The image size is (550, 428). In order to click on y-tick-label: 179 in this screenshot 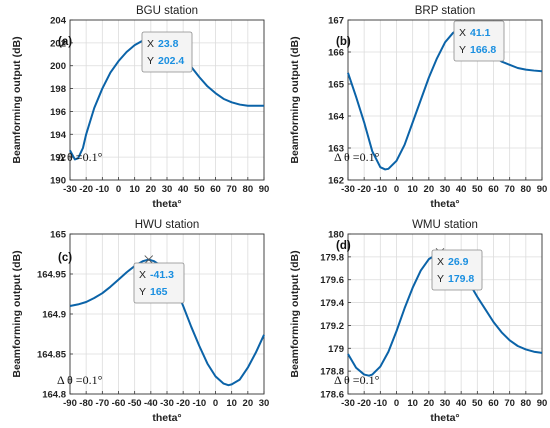, I will do `click(336, 349)`.